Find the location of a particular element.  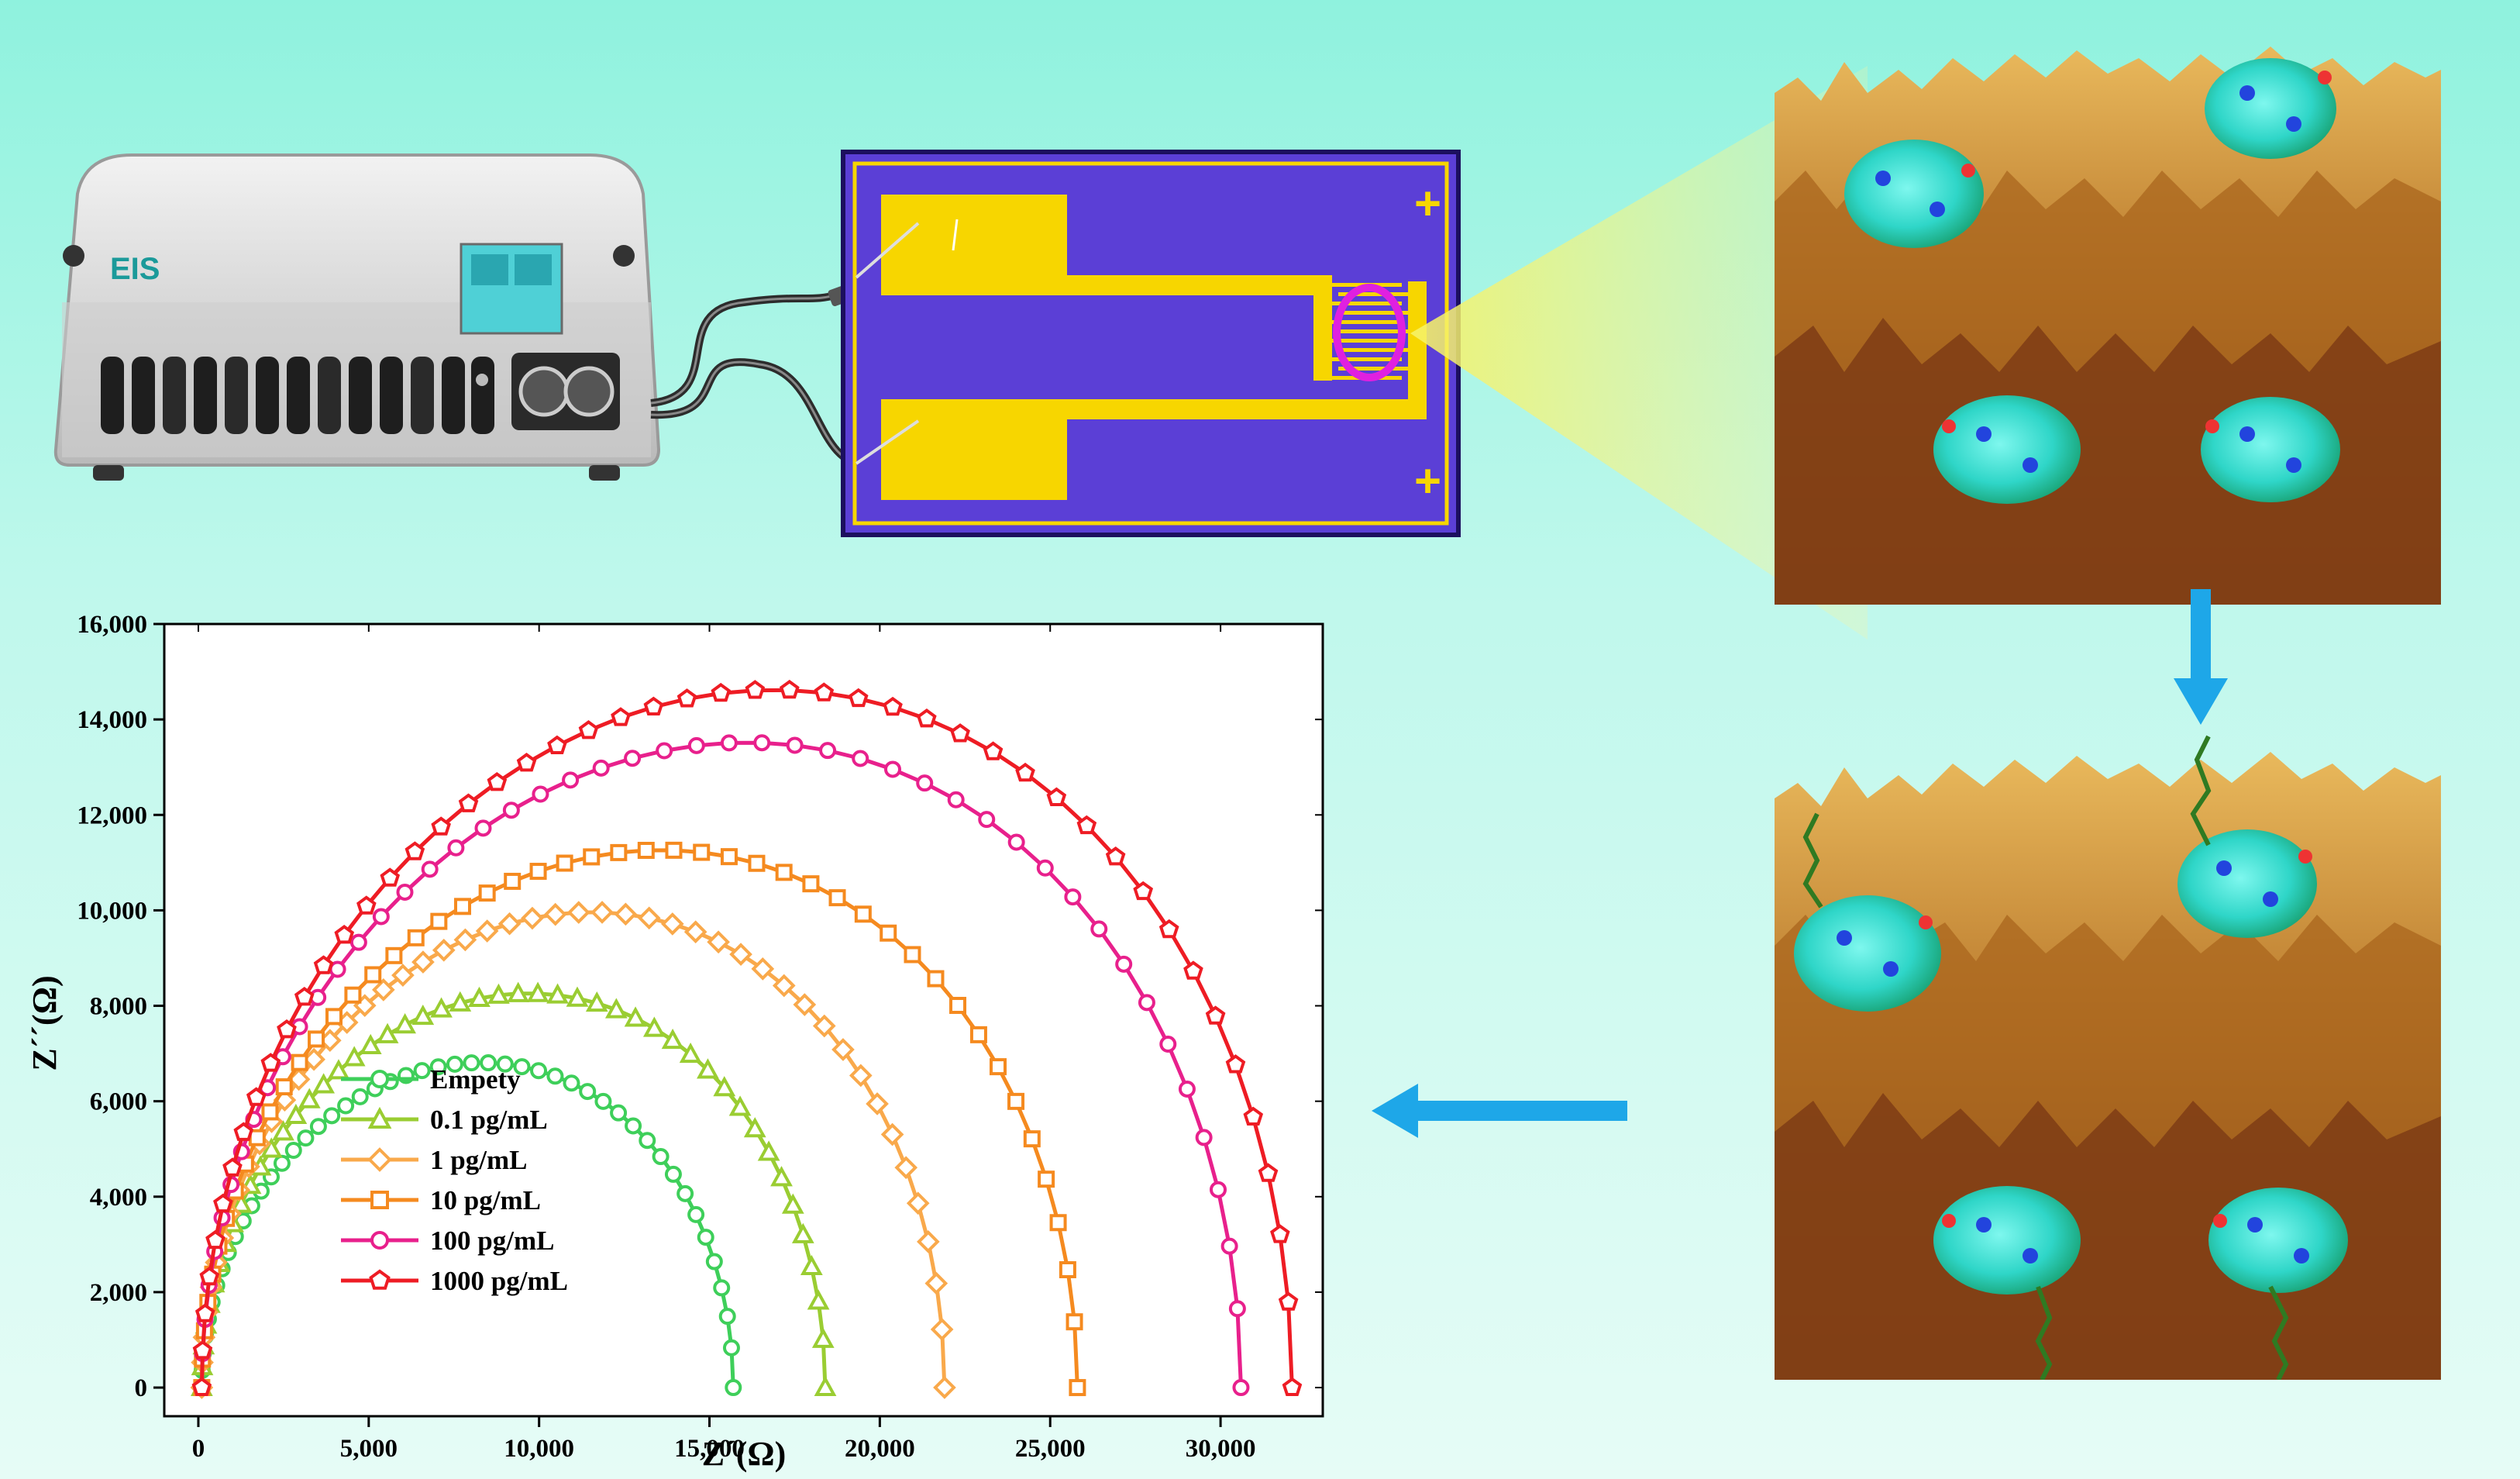

x-tick-label: 0 is located at coordinates (199, 1449).